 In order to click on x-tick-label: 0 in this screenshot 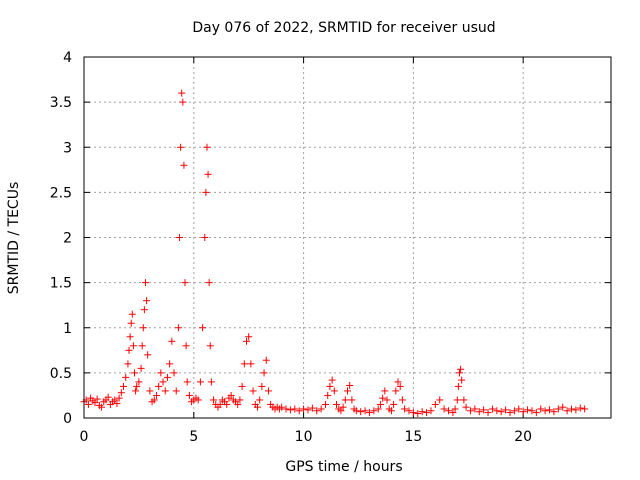, I will do `click(84, 437)`.